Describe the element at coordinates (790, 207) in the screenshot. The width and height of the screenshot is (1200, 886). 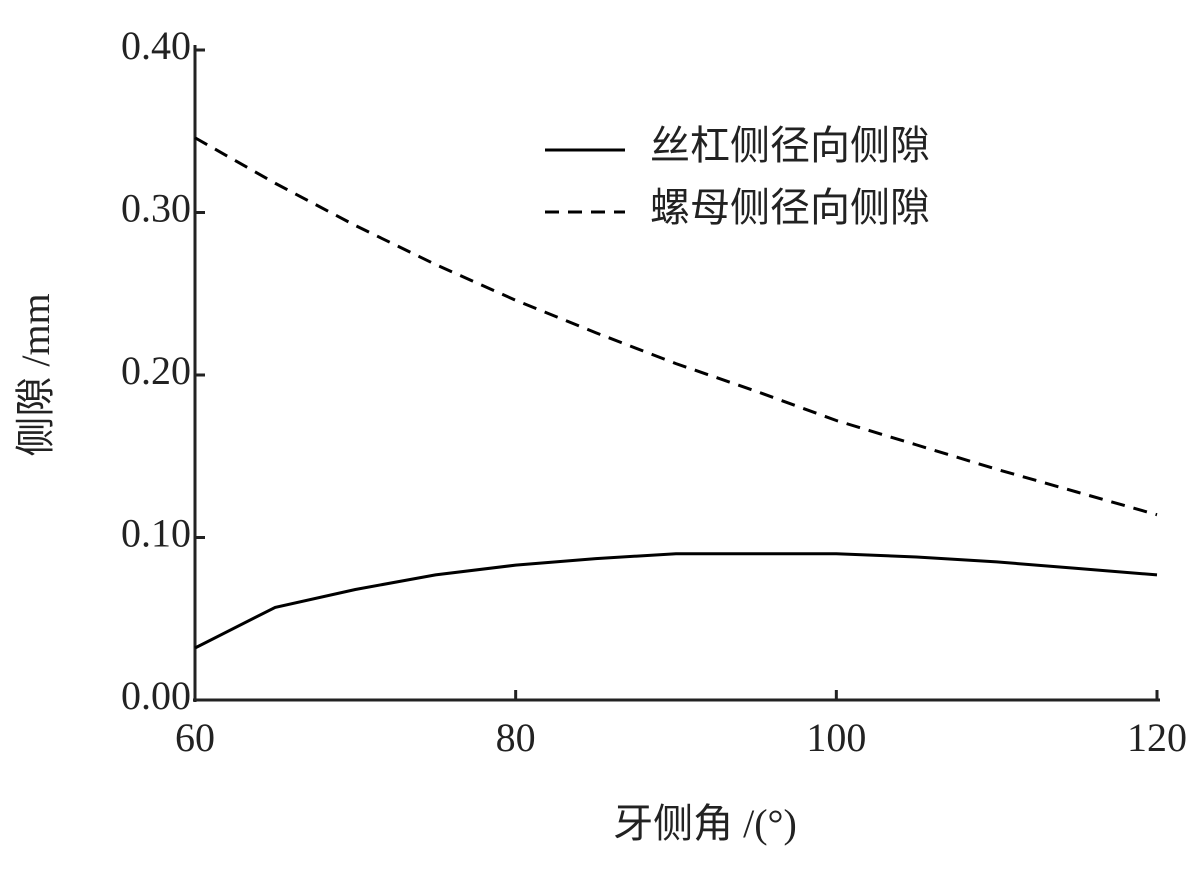
I see `legend-label: 螺母侧径向侧隙` at that location.